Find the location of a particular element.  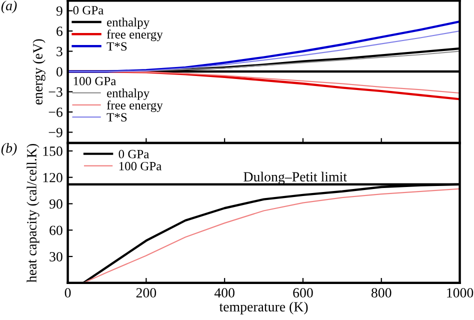

y-axis-title: energy (eV) is located at coordinates (39, 72).